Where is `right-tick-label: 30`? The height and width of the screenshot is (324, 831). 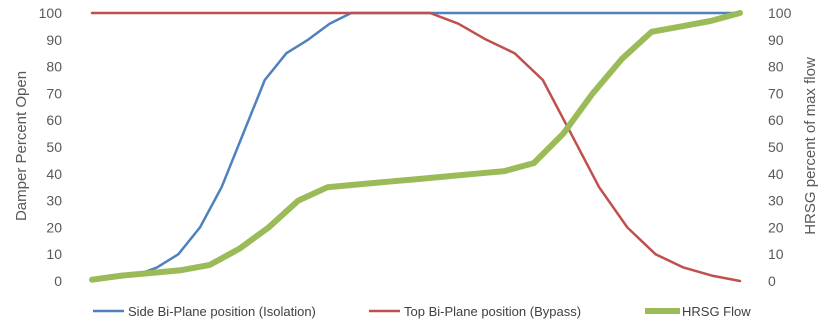 right-tick-label: 30 is located at coordinates (776, 201).